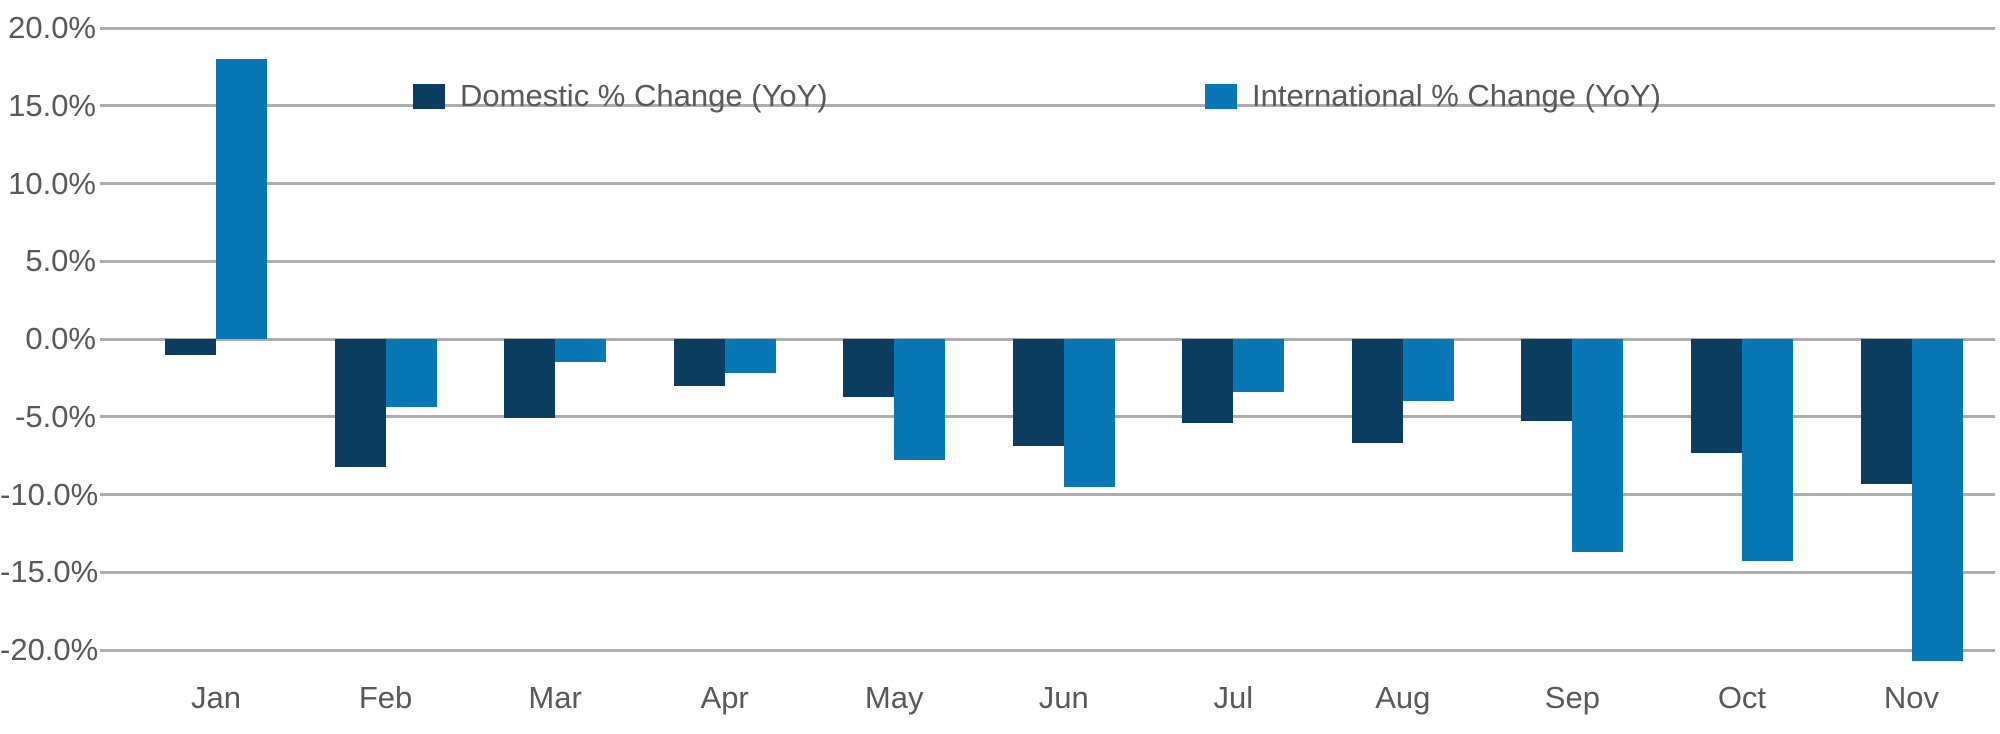 This screenshot has height=734, width=2000. Describe the element at coordinates (1428, 370) in the screenshot. I see `bar-international-aug` at that location.